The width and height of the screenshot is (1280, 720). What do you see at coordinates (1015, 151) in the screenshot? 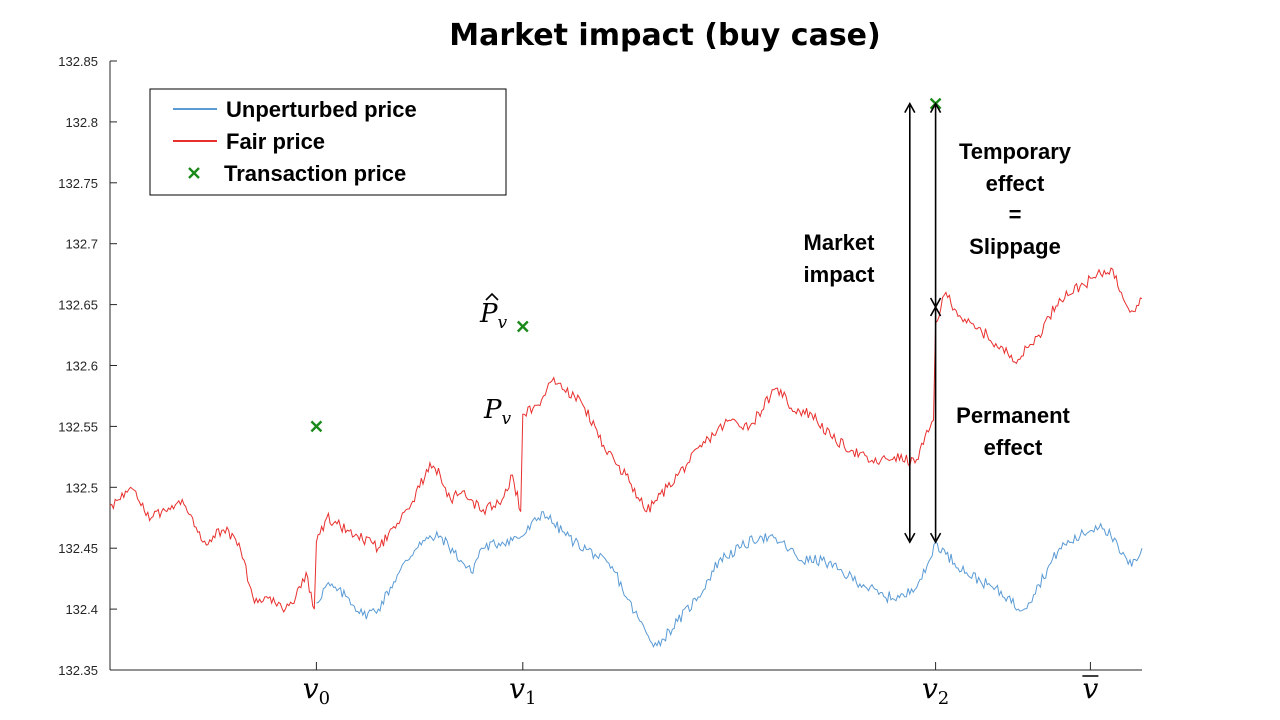
I see `temporary-effect-line-1: Temporary` at bounding box center [1015, 151].